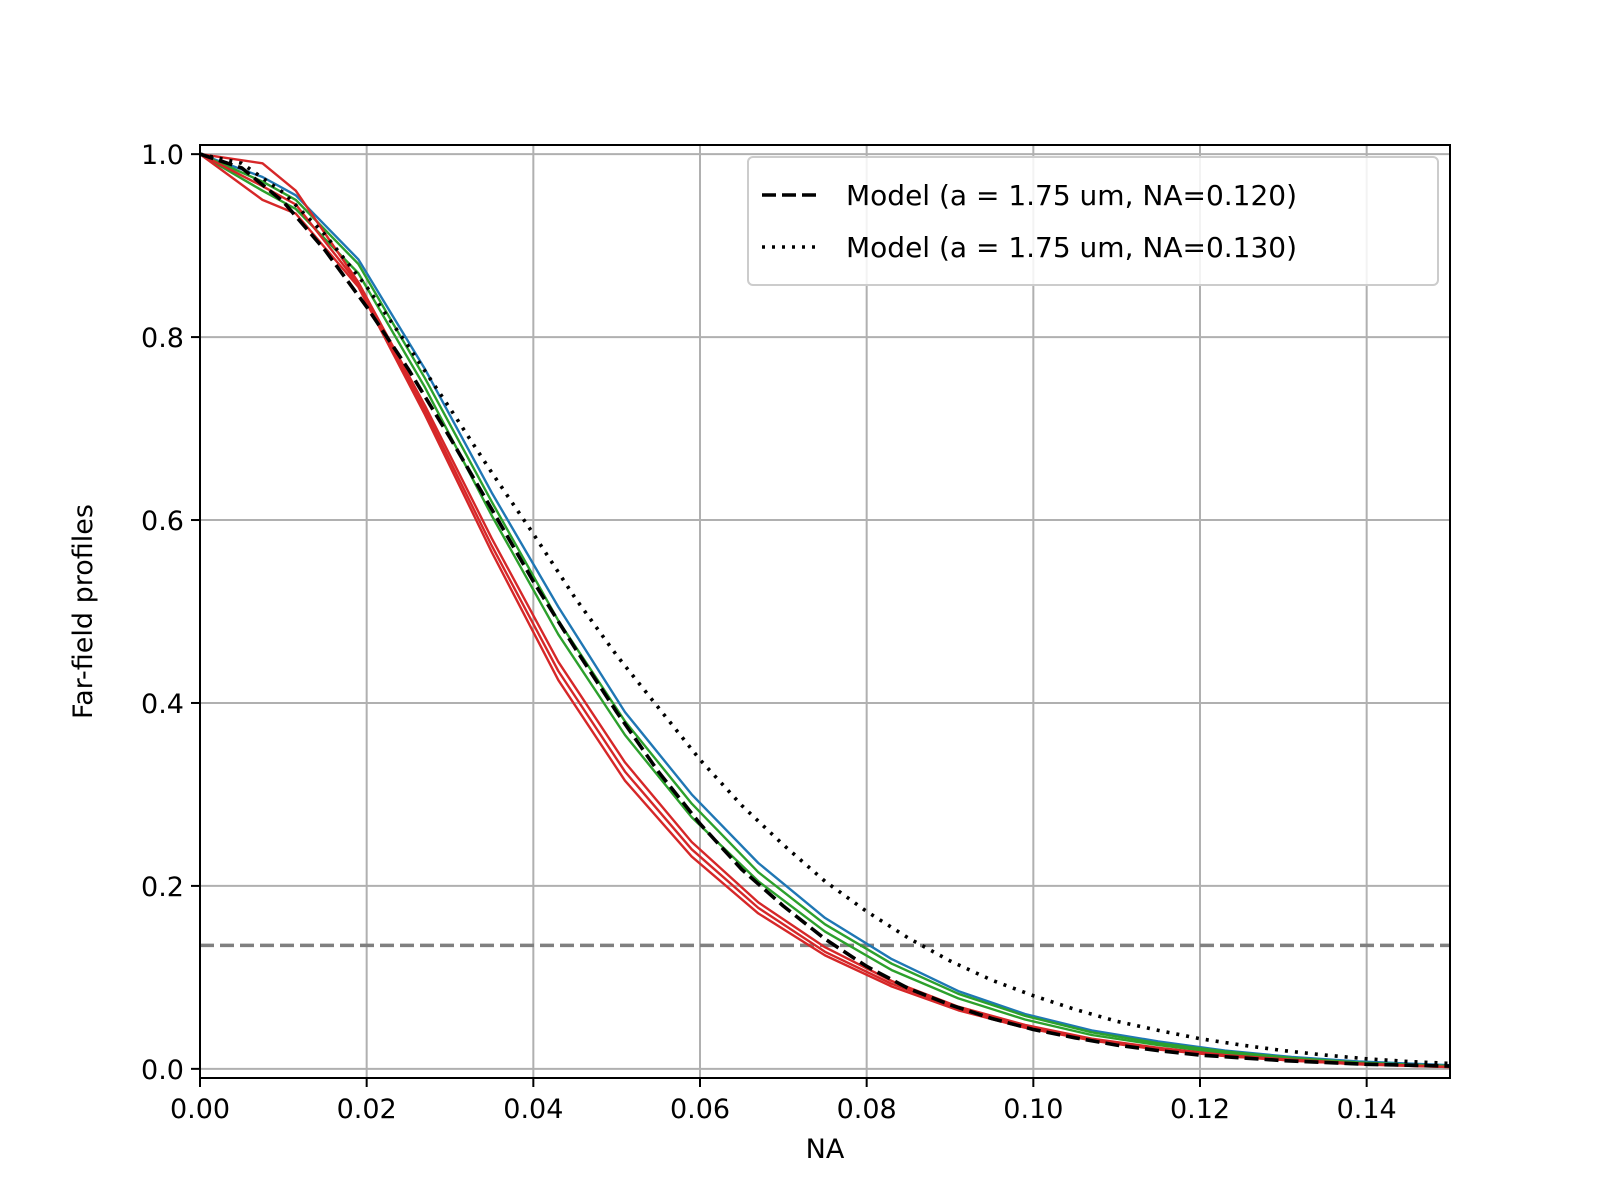 This screenshot has width=1600, height=1204. Describe the element at coordinates (1367, 1109) in the screenshot. I see `x-tick-label: 0.14` at that location.